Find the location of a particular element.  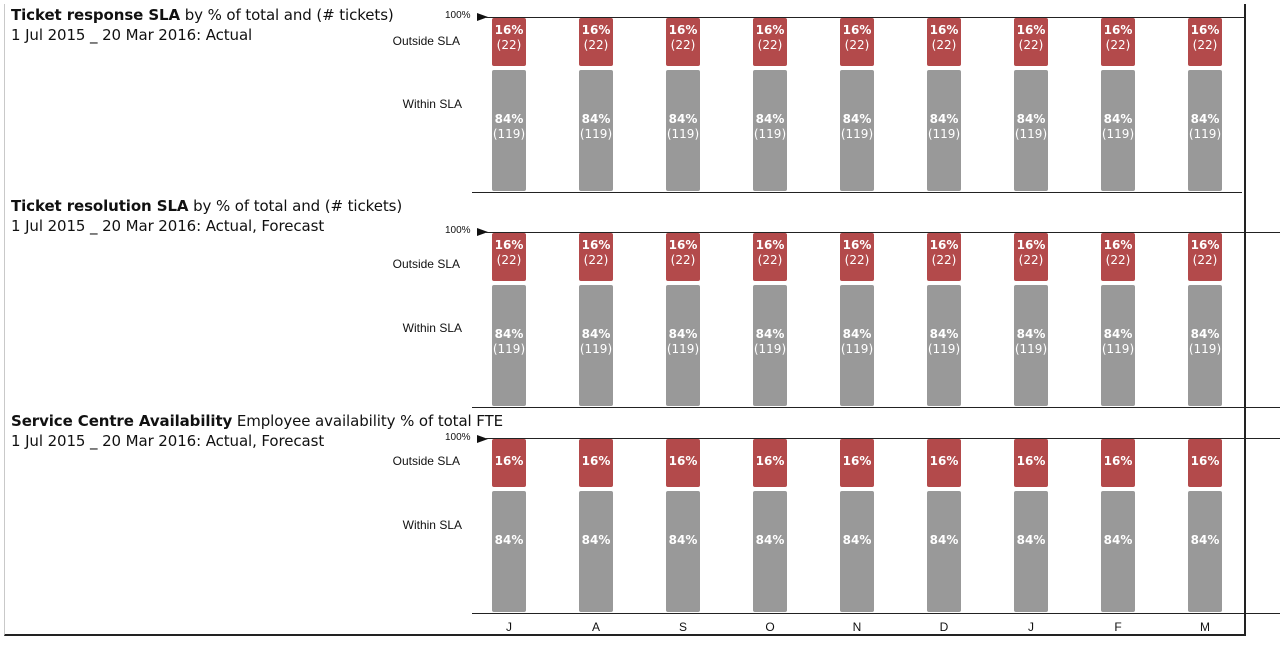

chart-subtitle: 1 Jul 2015 _ 20 Mar 2016: Actual is located at coordinates (132, 35).